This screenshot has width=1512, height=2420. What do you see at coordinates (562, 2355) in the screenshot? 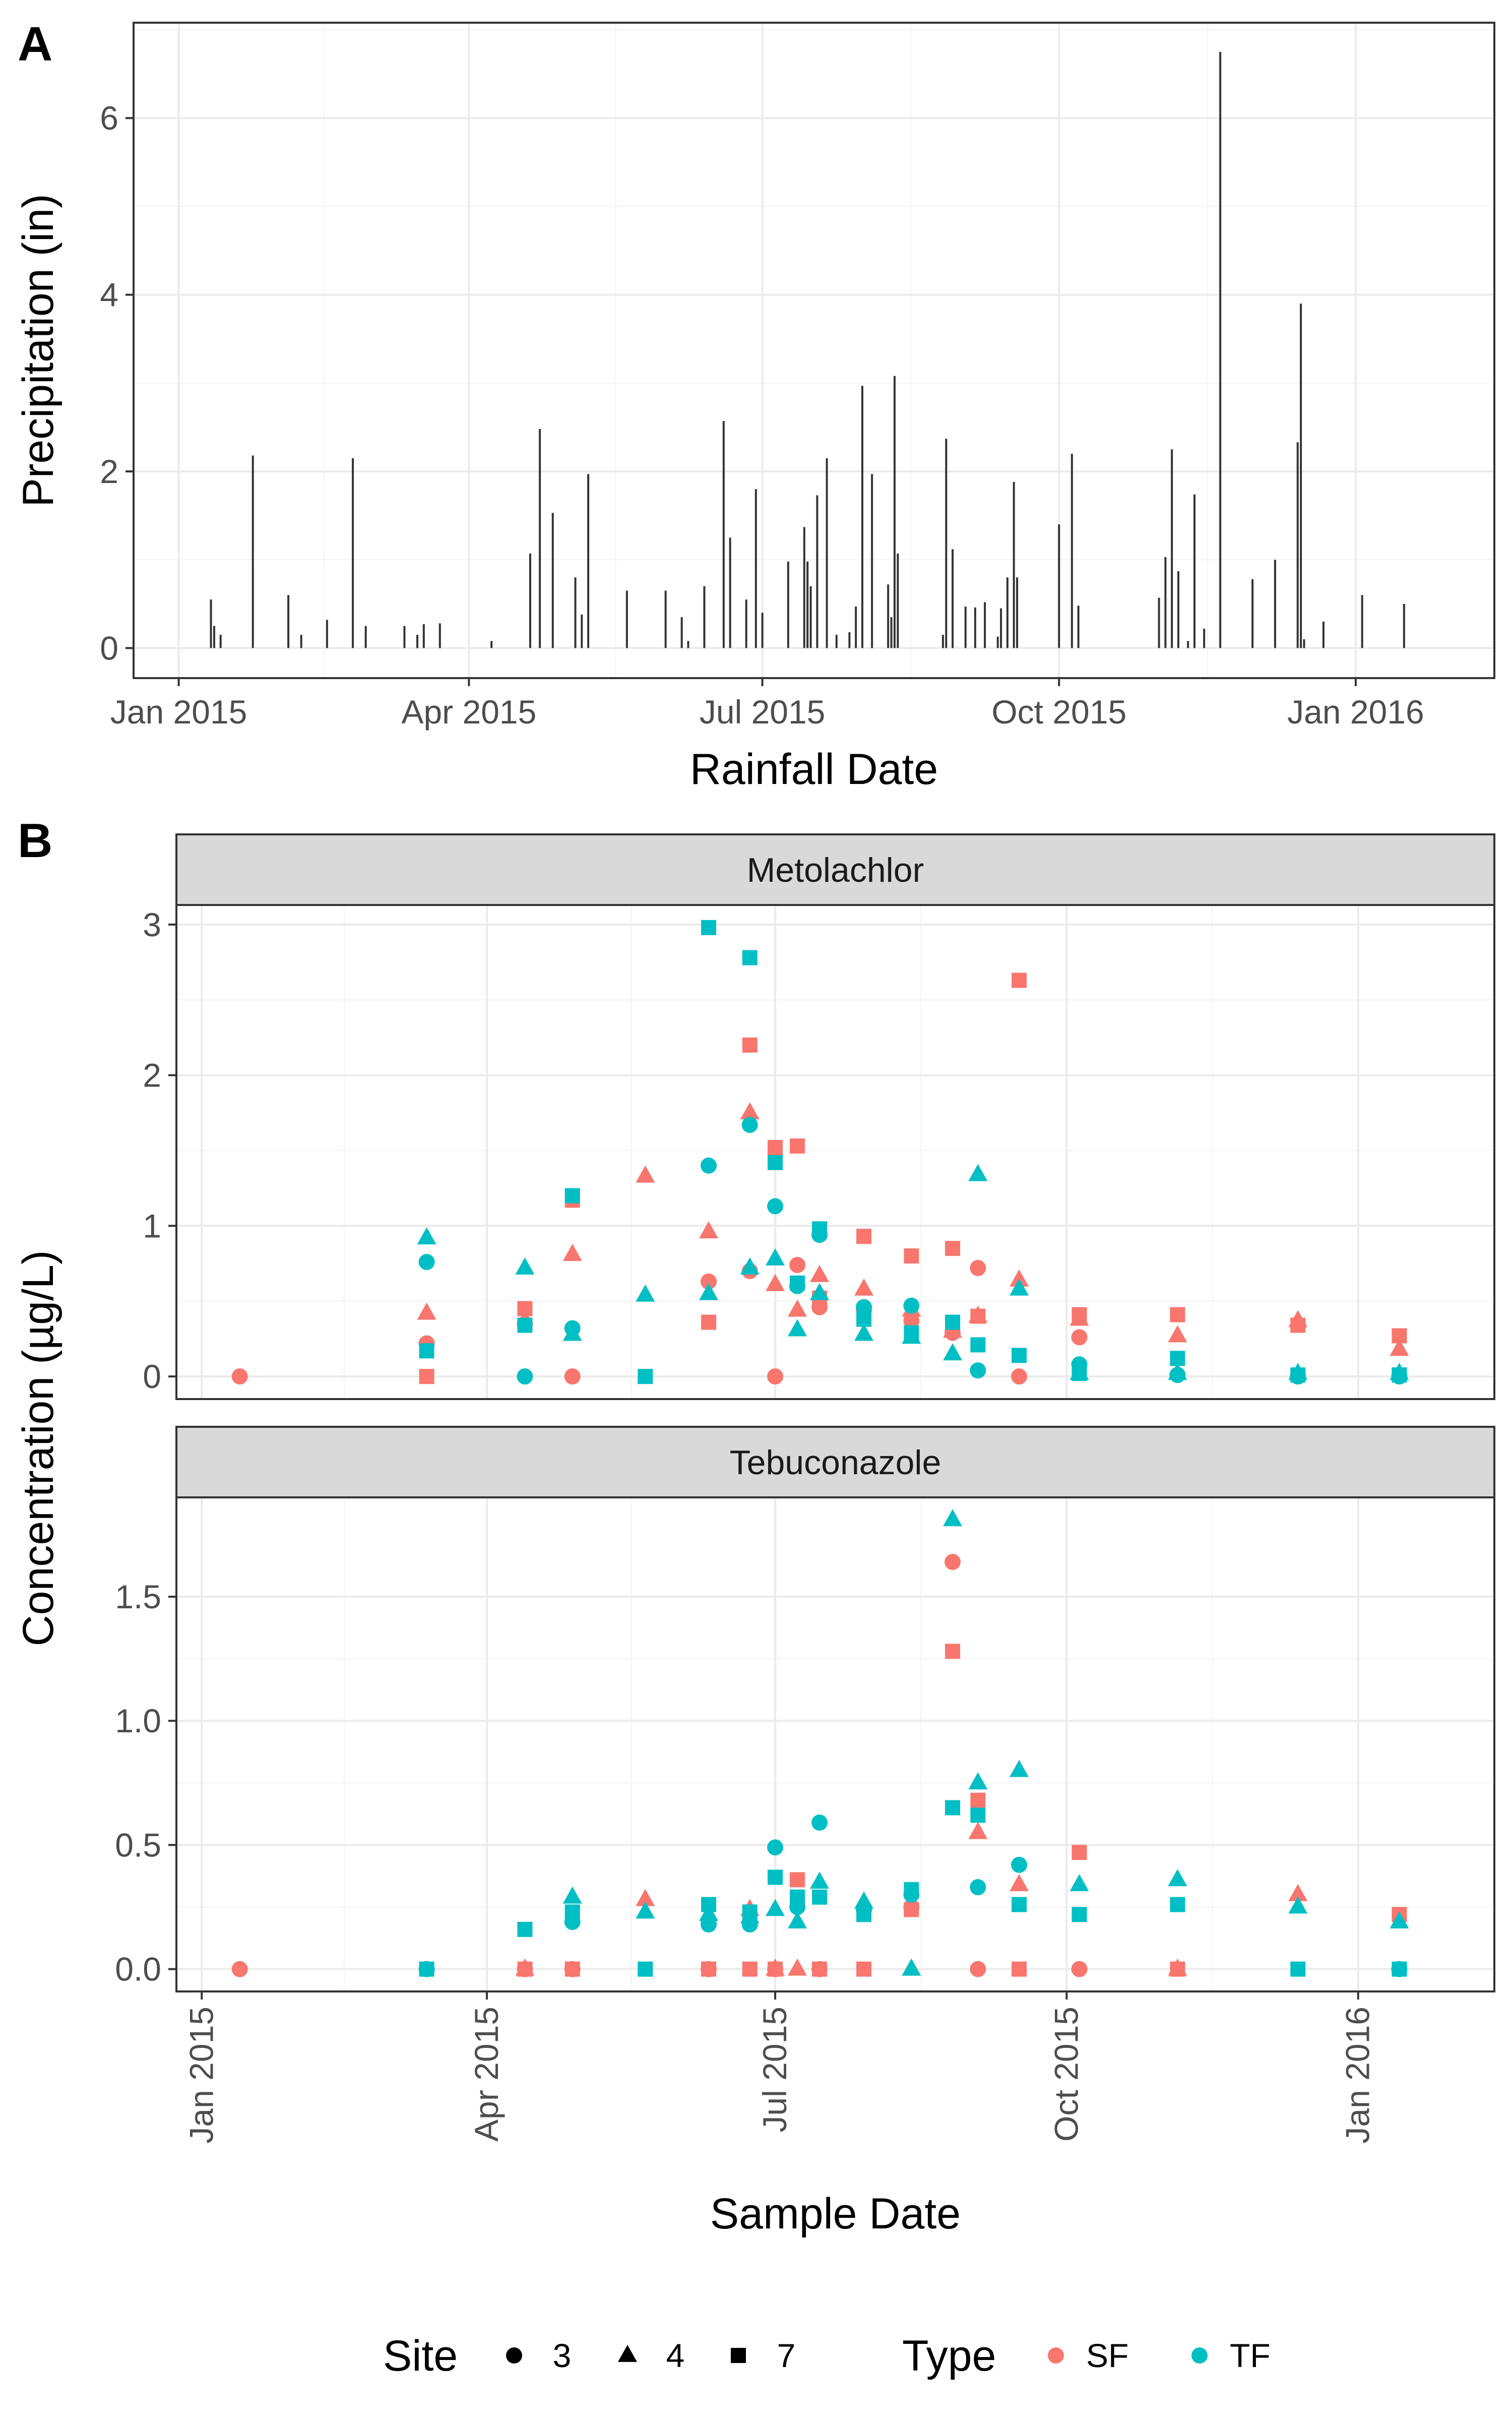
I see `legend-site-label: 3` at bounding box center [562, 2355].